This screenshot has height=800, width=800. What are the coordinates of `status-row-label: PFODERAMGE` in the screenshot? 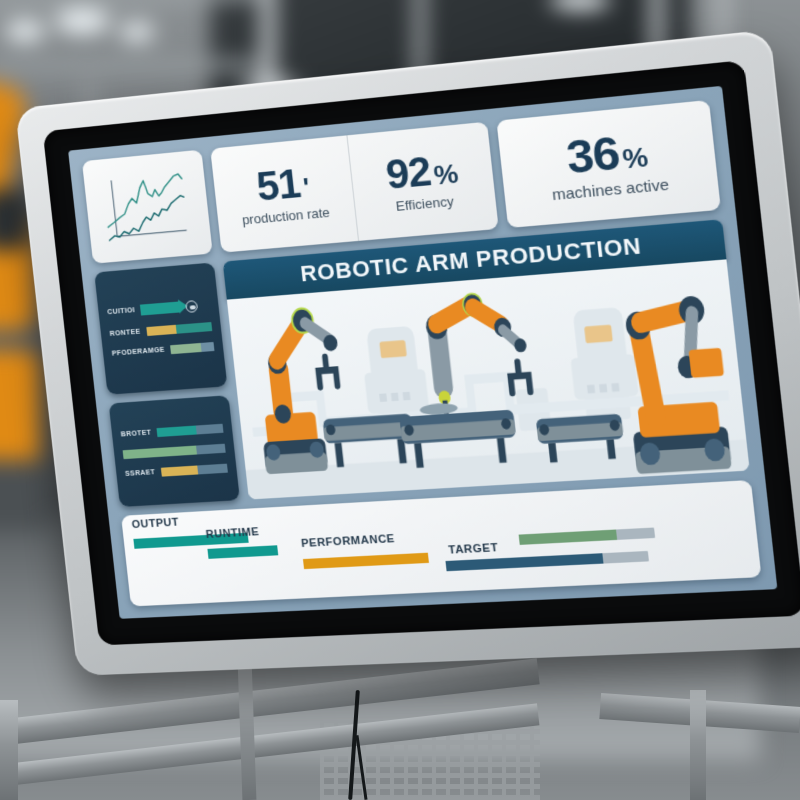 It's located at (138, 352).